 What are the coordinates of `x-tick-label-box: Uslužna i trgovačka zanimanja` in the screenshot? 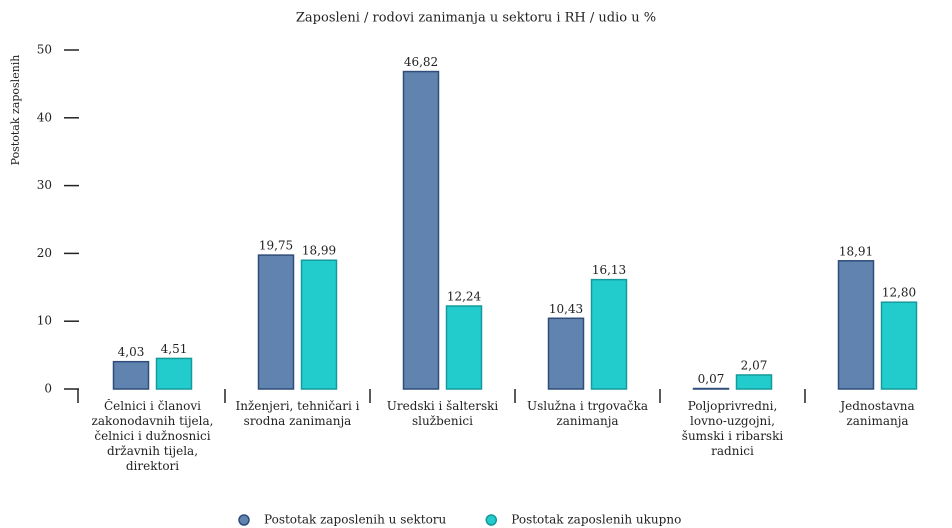 It's located at (587, 413).